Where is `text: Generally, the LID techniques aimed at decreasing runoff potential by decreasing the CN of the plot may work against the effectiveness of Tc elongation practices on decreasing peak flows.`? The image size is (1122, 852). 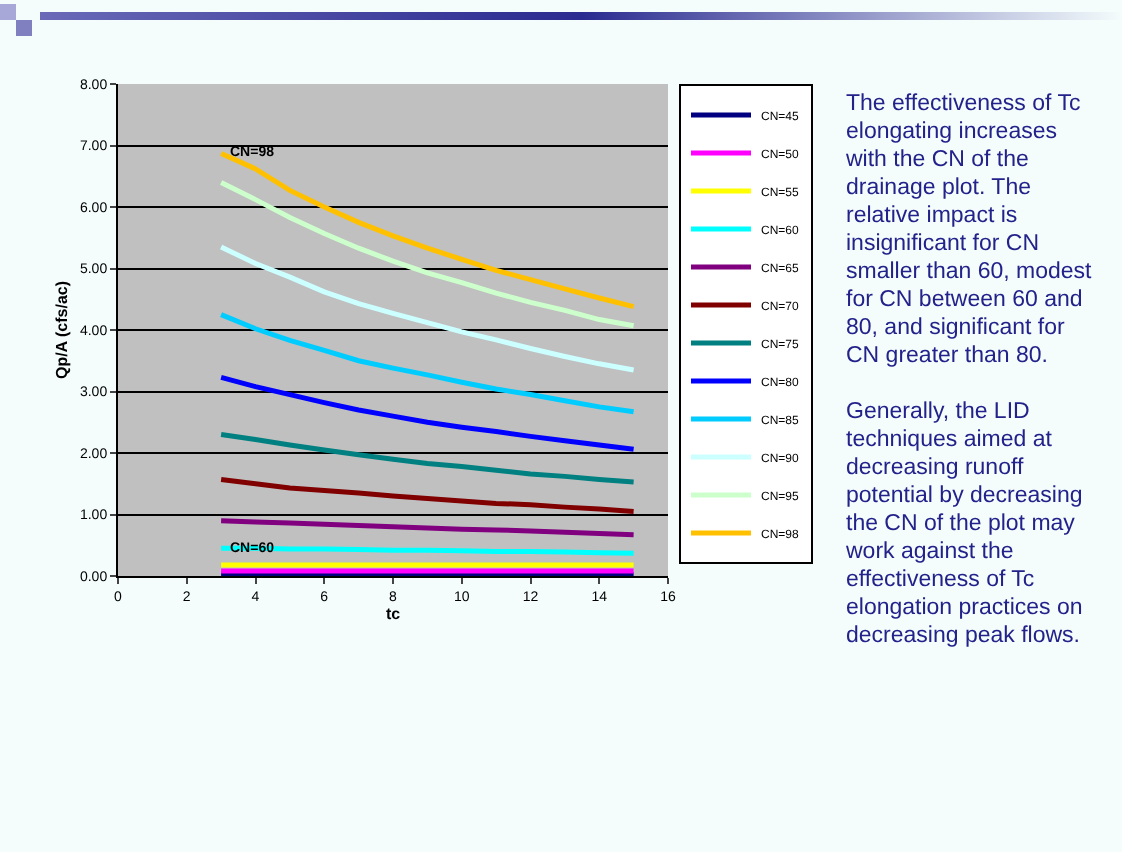
text: Generally, the LID techniques aimed at decreasing runoff potential by decreasing the CN of the plot may work against the effectiveness of Tc elongation practices on decreasing peak flows. is located at coordinates (964, 524).